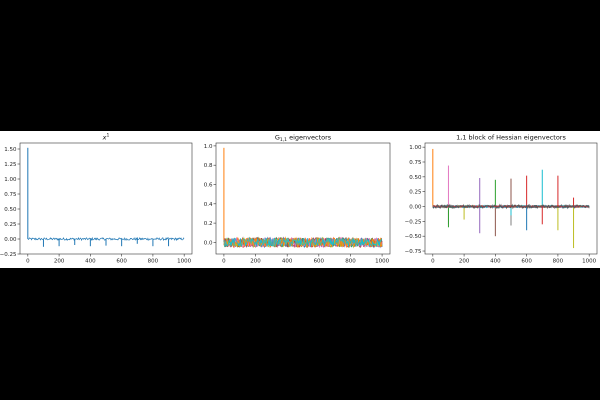 The width and height of the screenshot is (600, 400). What do you see at coordinates (106, 137) in the screenshot?
I see `chart-title: x1` at bounding box center [106, 137].